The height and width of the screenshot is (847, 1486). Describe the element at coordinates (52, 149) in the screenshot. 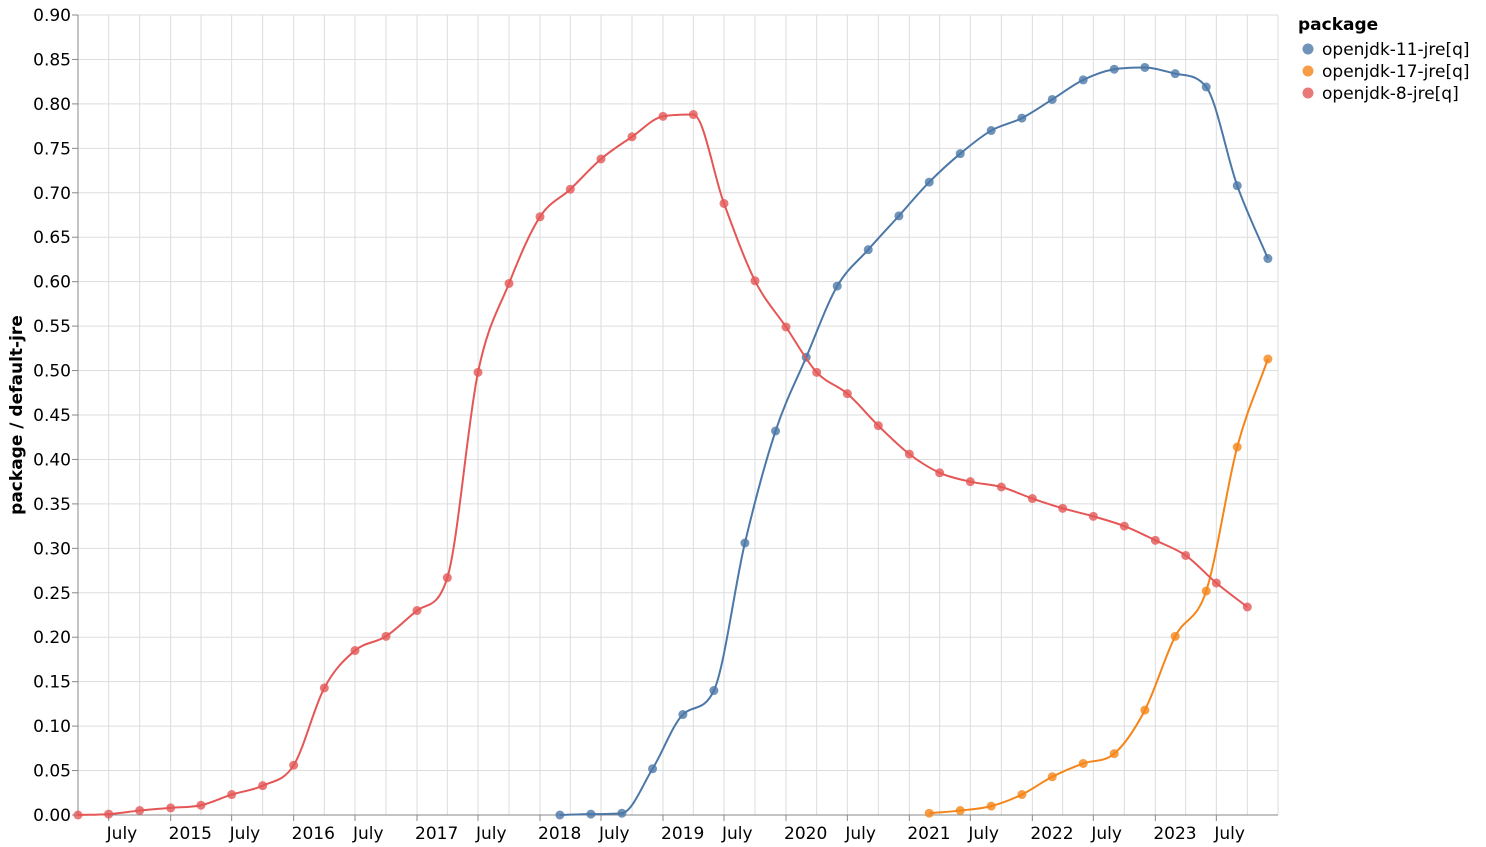

I see `y-tick-label: 0.75` at that location.